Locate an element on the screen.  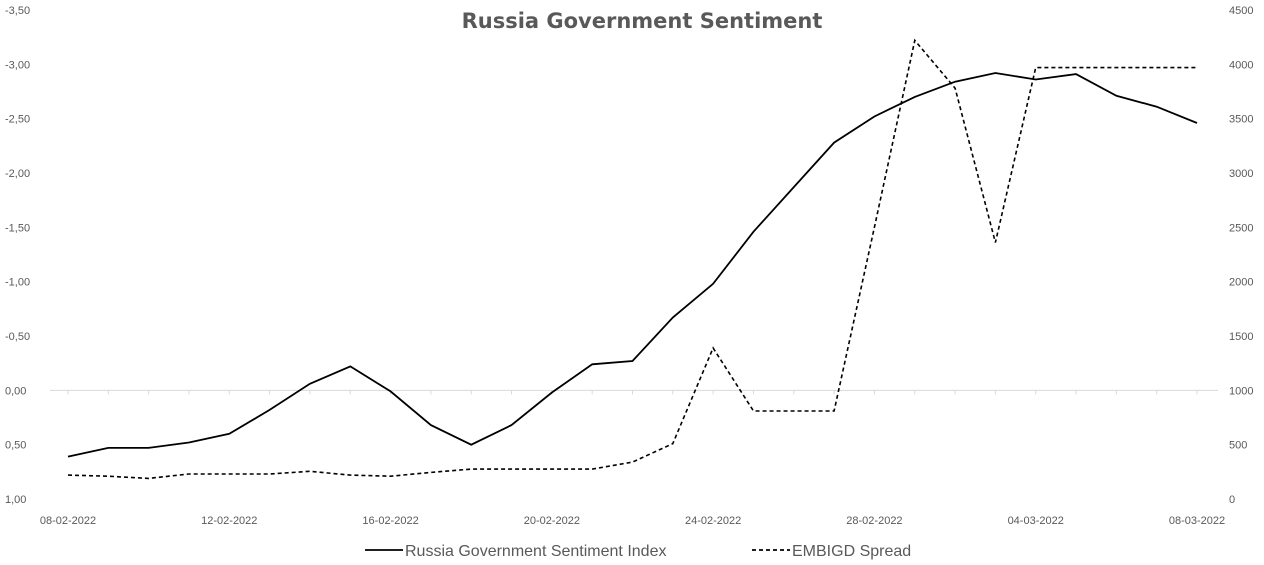
right-axis-tick-label: 500 is located at coordinates (1238, 446).